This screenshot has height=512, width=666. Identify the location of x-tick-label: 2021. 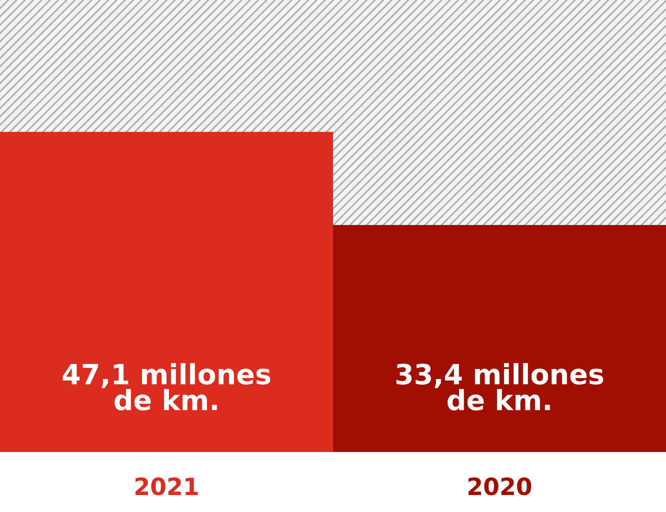
(167, 486).